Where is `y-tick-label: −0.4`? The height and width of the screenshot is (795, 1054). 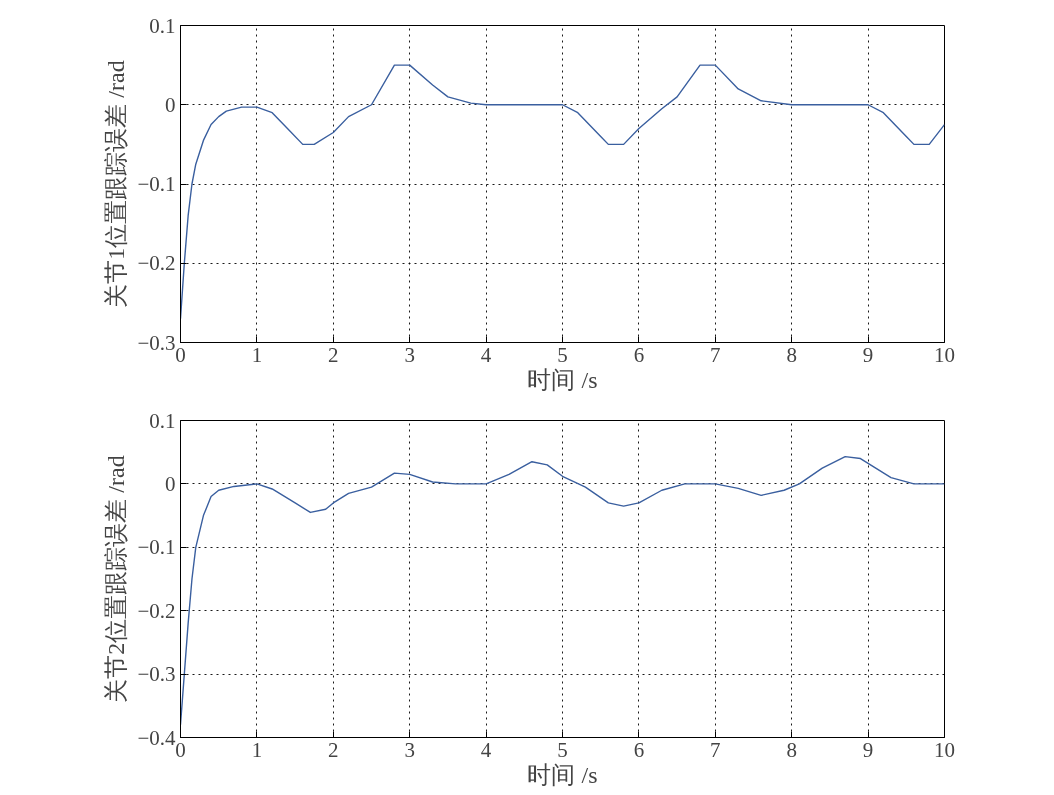
y-tick-label: −0.4 is located at coordinates (156, 737).